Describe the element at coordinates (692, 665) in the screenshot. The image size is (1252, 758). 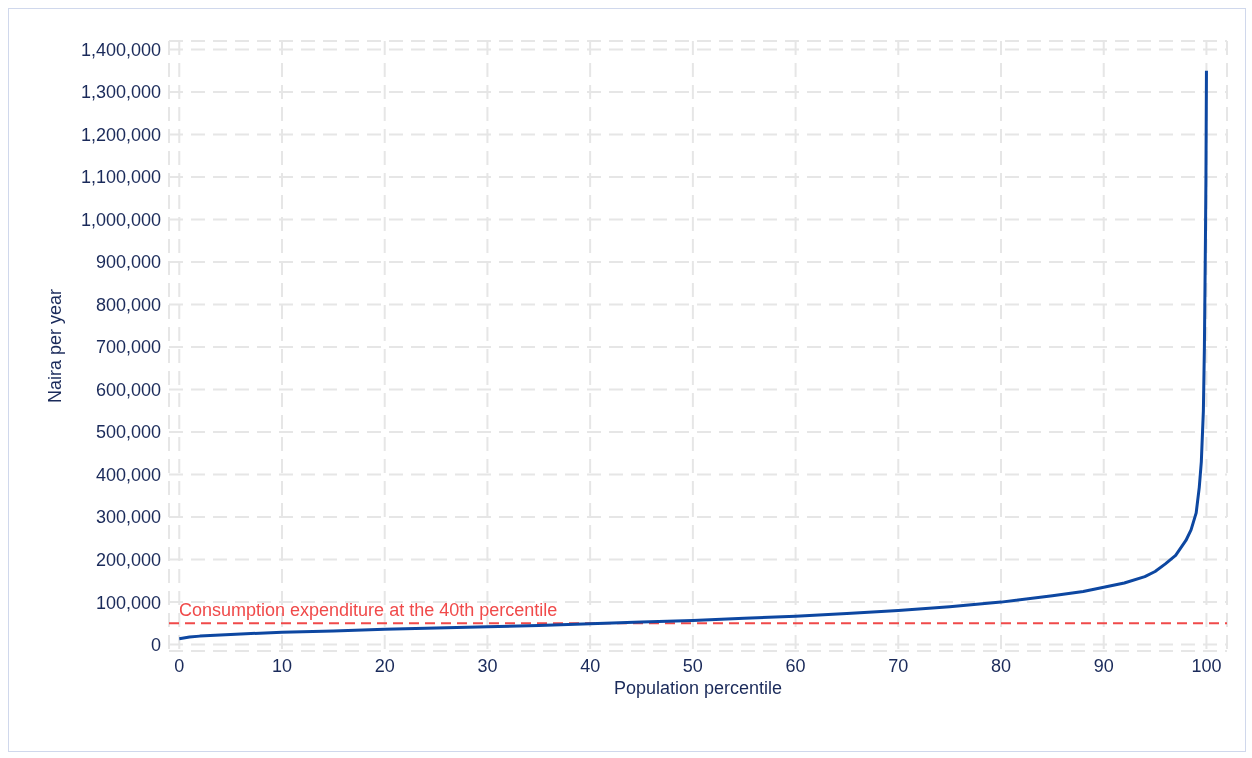
I see `x-tick-label: 50` at that location.